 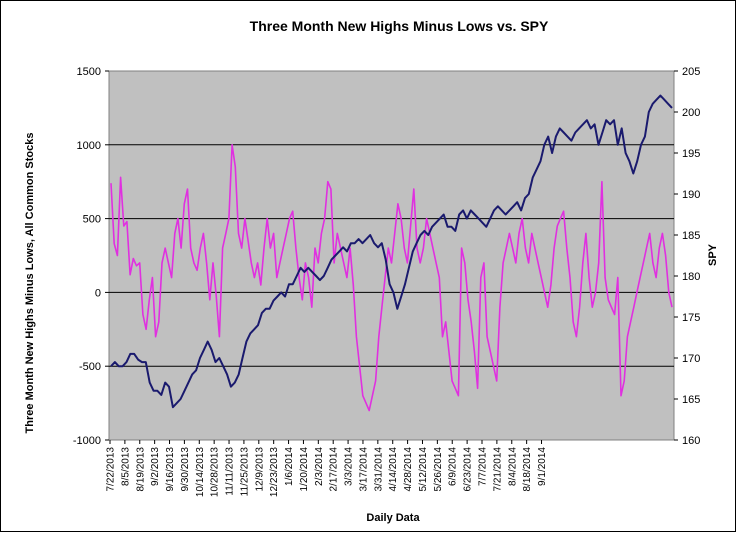 I want to click on left-tick-label: 1000, so click(x=89, y=146).